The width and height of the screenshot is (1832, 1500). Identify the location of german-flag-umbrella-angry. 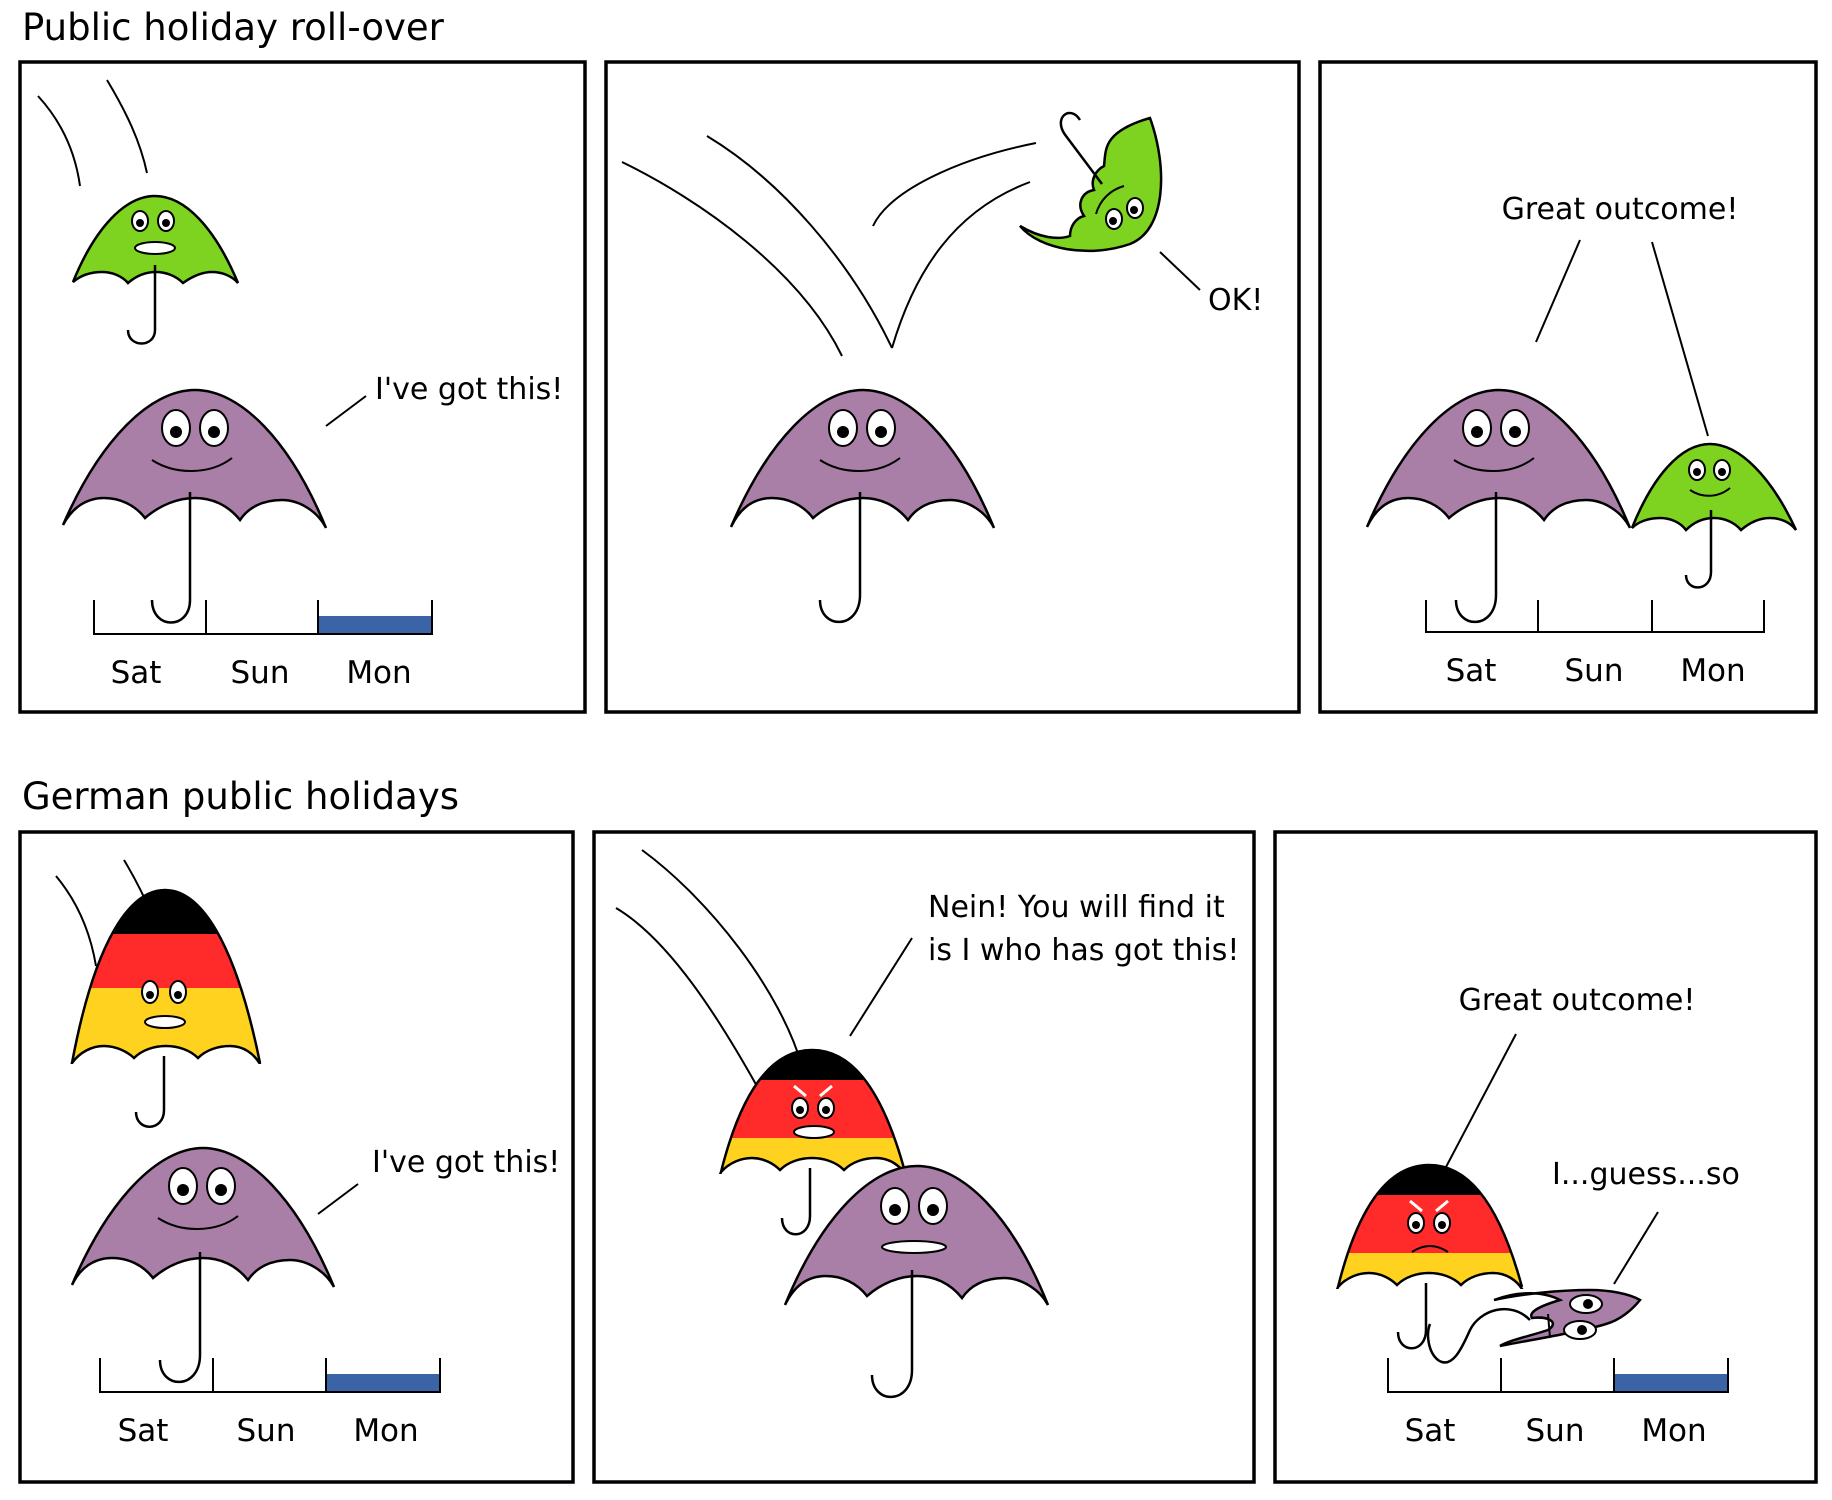
(1435, 1256).